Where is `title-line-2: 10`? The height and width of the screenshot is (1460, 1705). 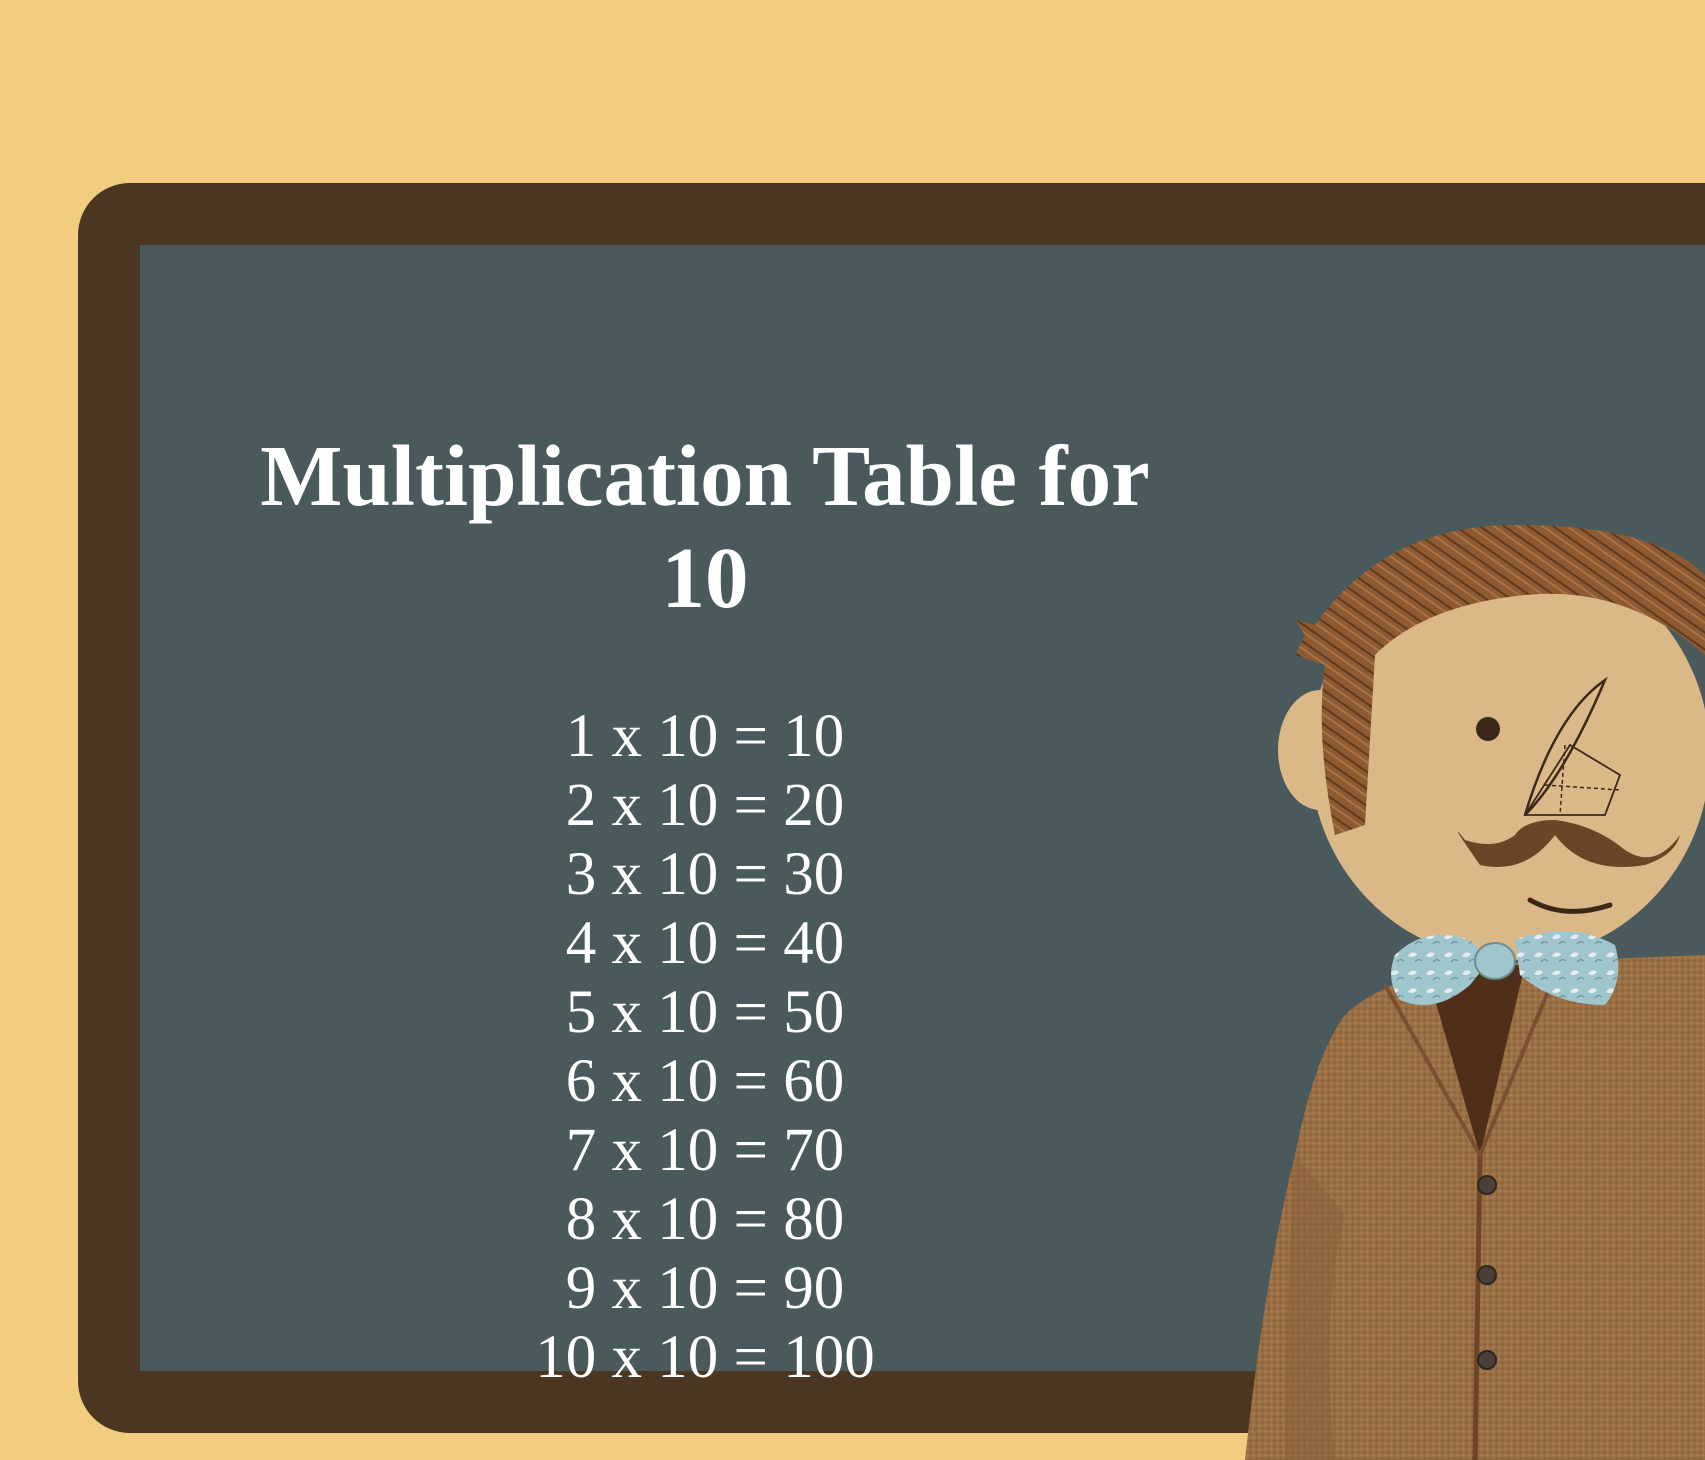
title-line-2: 10 is located at coordinates (705, 577).